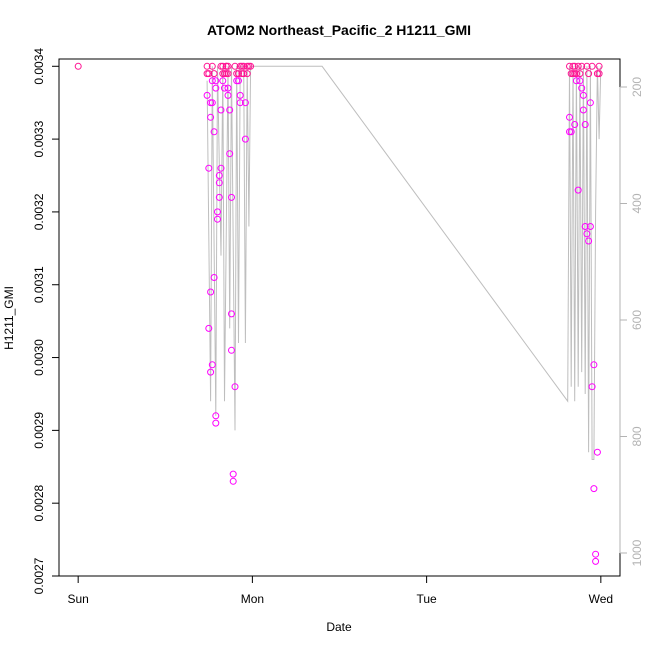  Describe the element at coordinates (39, 575) in the screenshot. I see `y-tick-label: 0.0027` at that location.